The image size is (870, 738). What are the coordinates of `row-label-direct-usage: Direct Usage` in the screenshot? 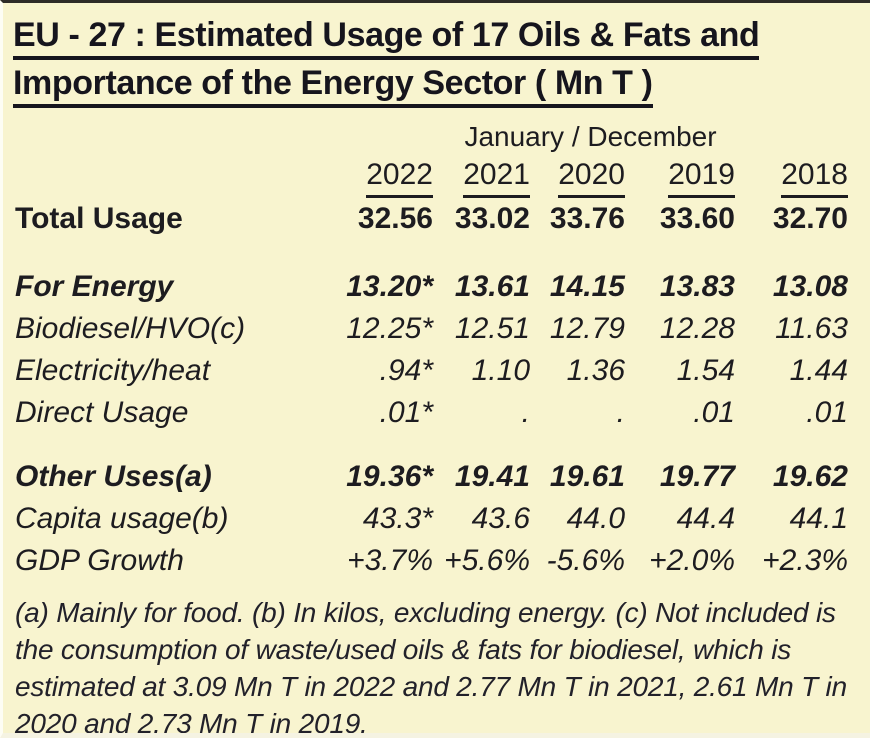 It's located at (102, 412).